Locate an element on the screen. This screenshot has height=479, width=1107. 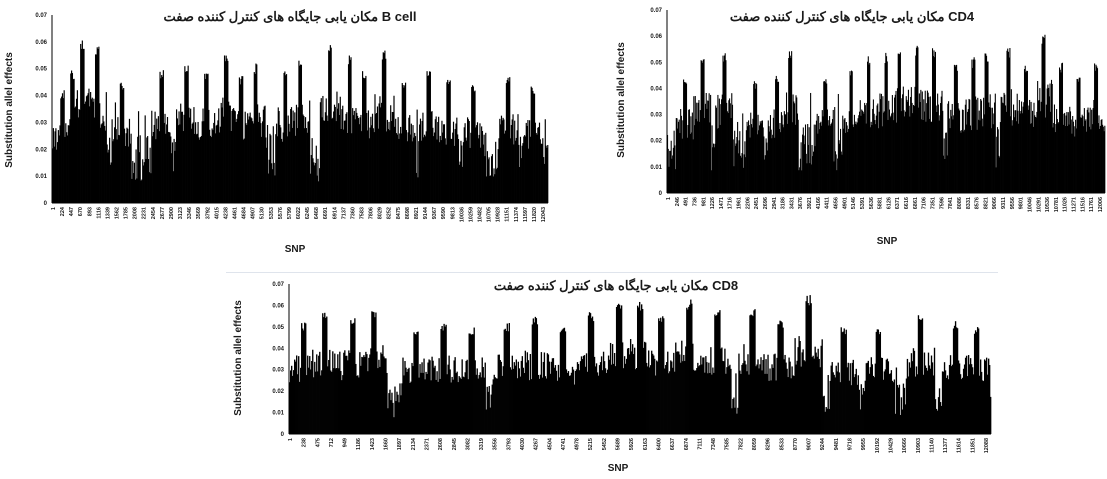
bcell-x-tick-label: 7583 is located at coordinates (363, 213).